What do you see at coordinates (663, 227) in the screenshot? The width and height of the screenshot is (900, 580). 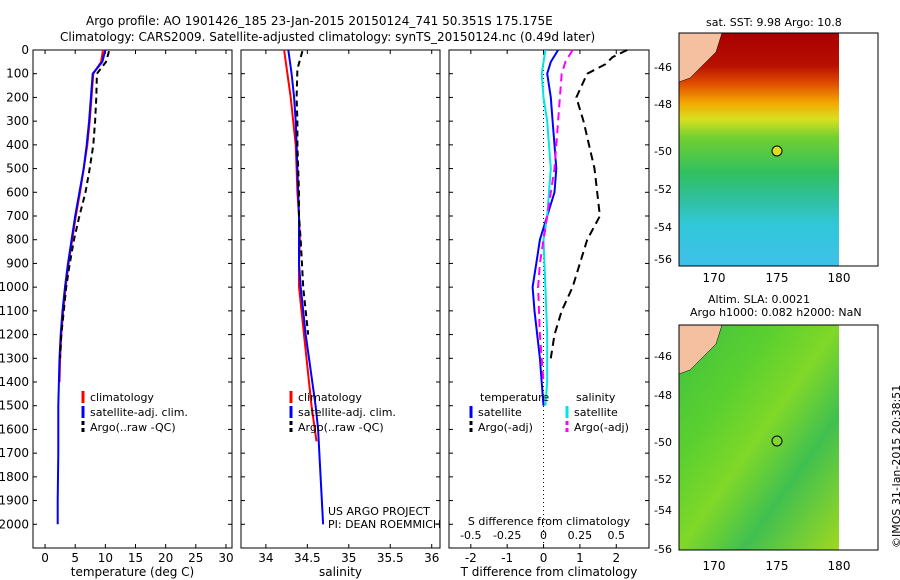 I see `sst-lat-label: -54` at bounding box center [663, 227].